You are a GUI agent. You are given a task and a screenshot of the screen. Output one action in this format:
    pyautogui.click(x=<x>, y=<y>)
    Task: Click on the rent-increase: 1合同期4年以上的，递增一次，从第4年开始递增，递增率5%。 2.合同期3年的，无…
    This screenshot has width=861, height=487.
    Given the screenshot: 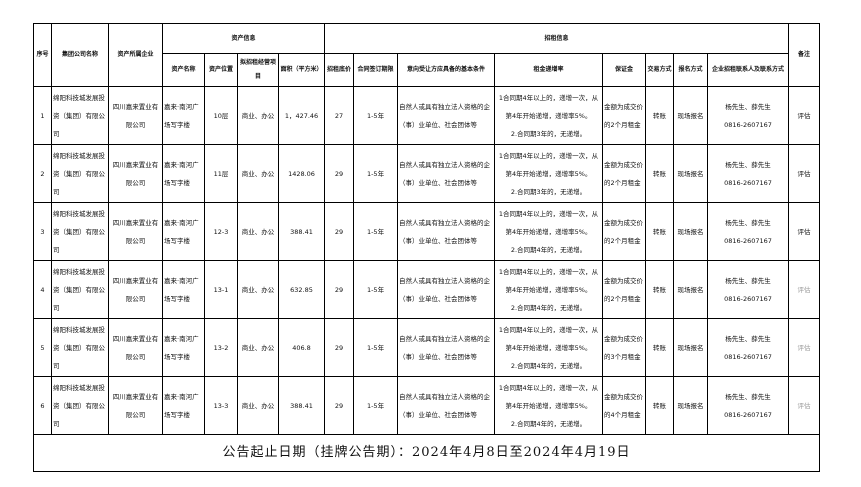 What is the action you would take?
    pyautogui.click(x=549, y=173)
    